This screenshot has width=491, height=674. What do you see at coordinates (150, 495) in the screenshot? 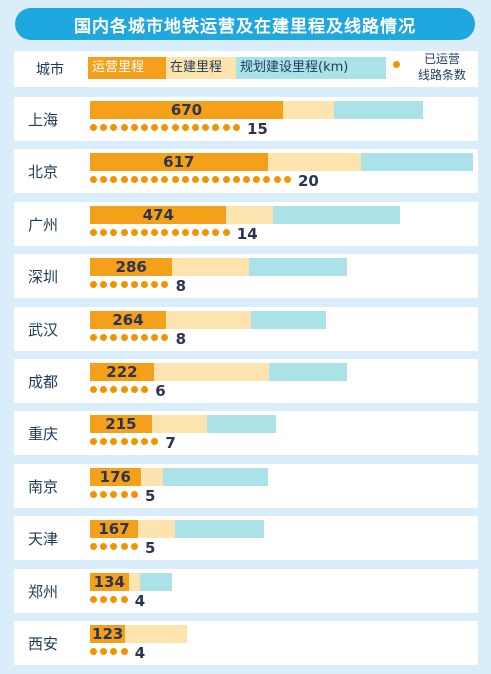
I see `line-count-label: 5` at bounding box center [150, 495].